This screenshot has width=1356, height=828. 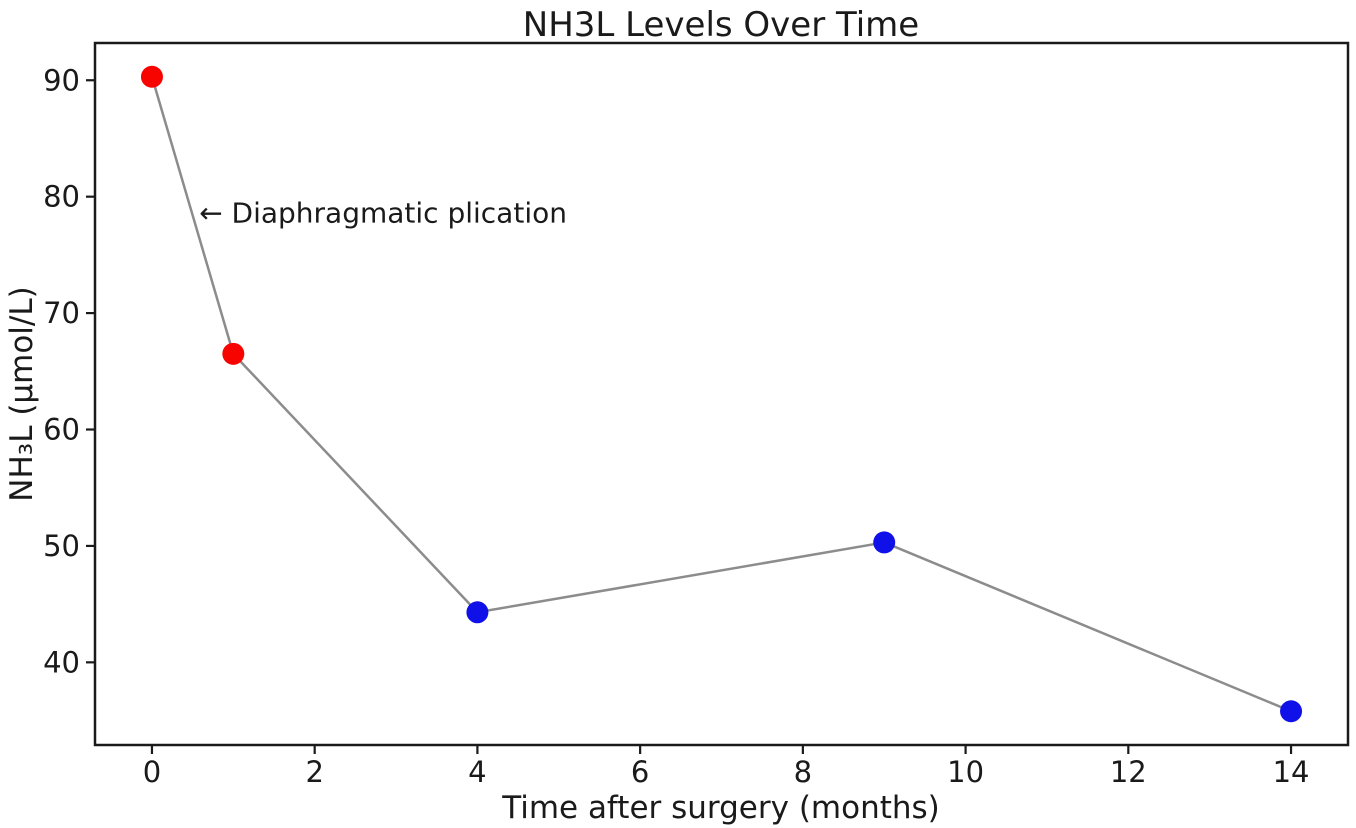 I want to click on chart-title: NH3L Levels Over Time, so click(x=721, y=25).